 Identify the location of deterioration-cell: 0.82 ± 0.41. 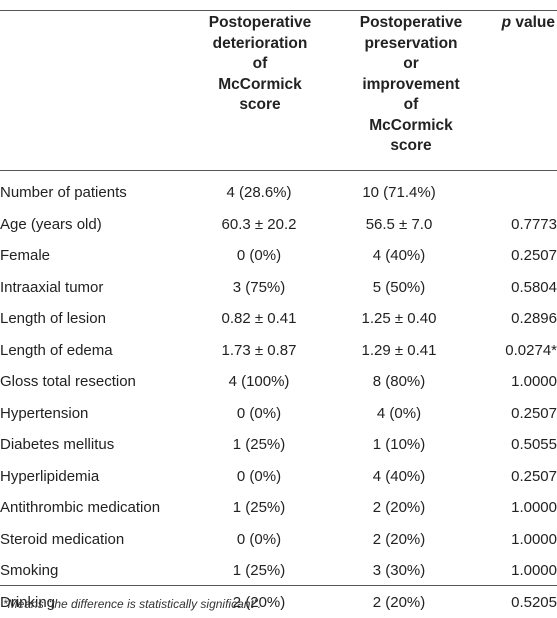
(259, 319).